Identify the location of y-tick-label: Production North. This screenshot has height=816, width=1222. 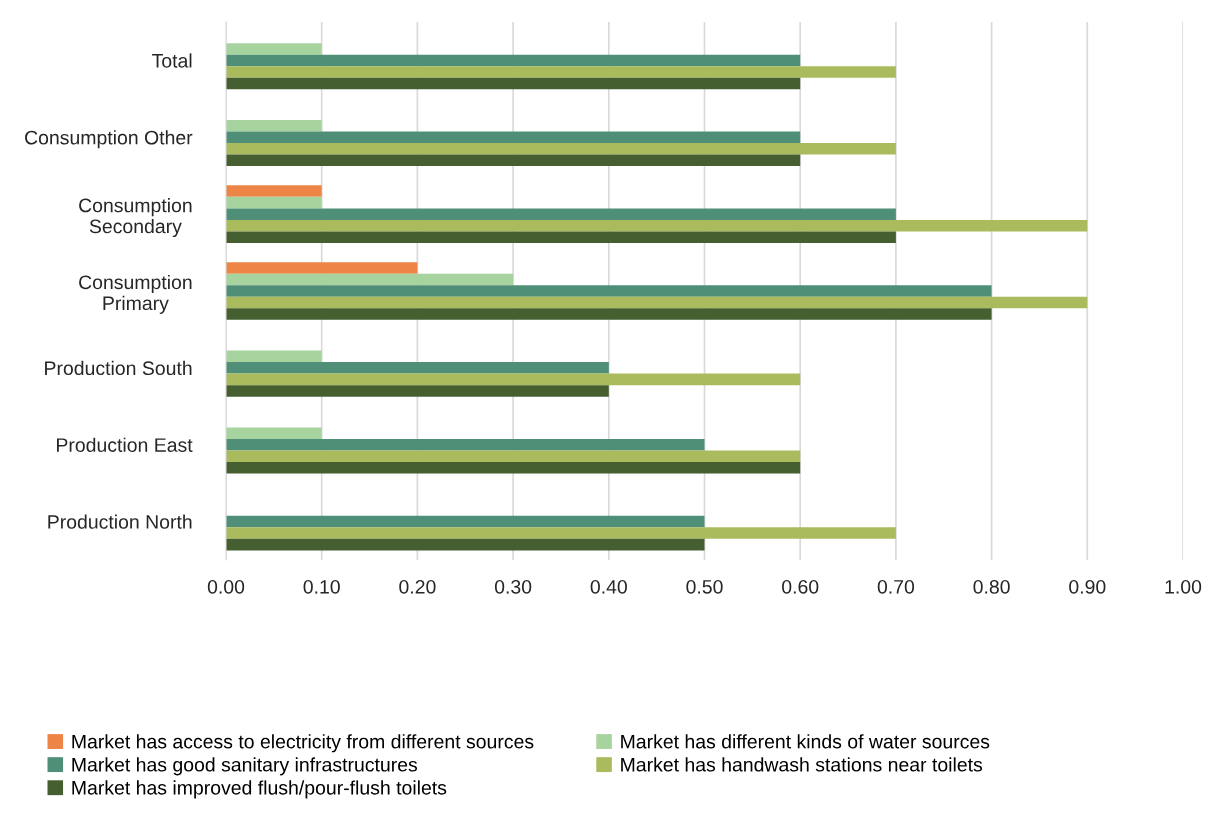
(120, 521).